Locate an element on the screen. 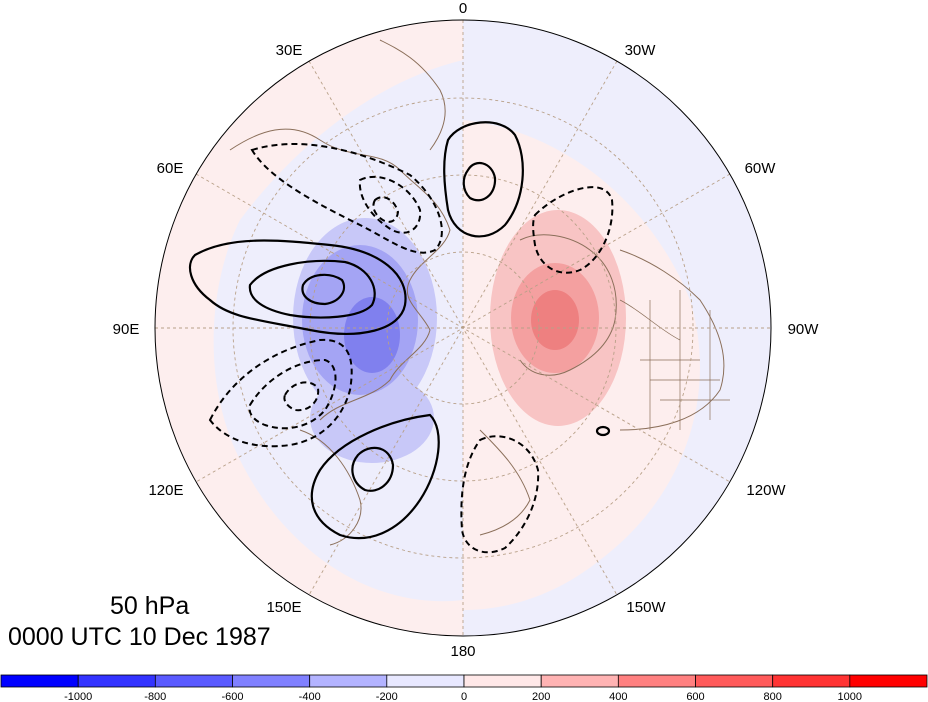 This screenshot has width=928, height=702. colorbar-boxes is located at coordinates (464, 681).